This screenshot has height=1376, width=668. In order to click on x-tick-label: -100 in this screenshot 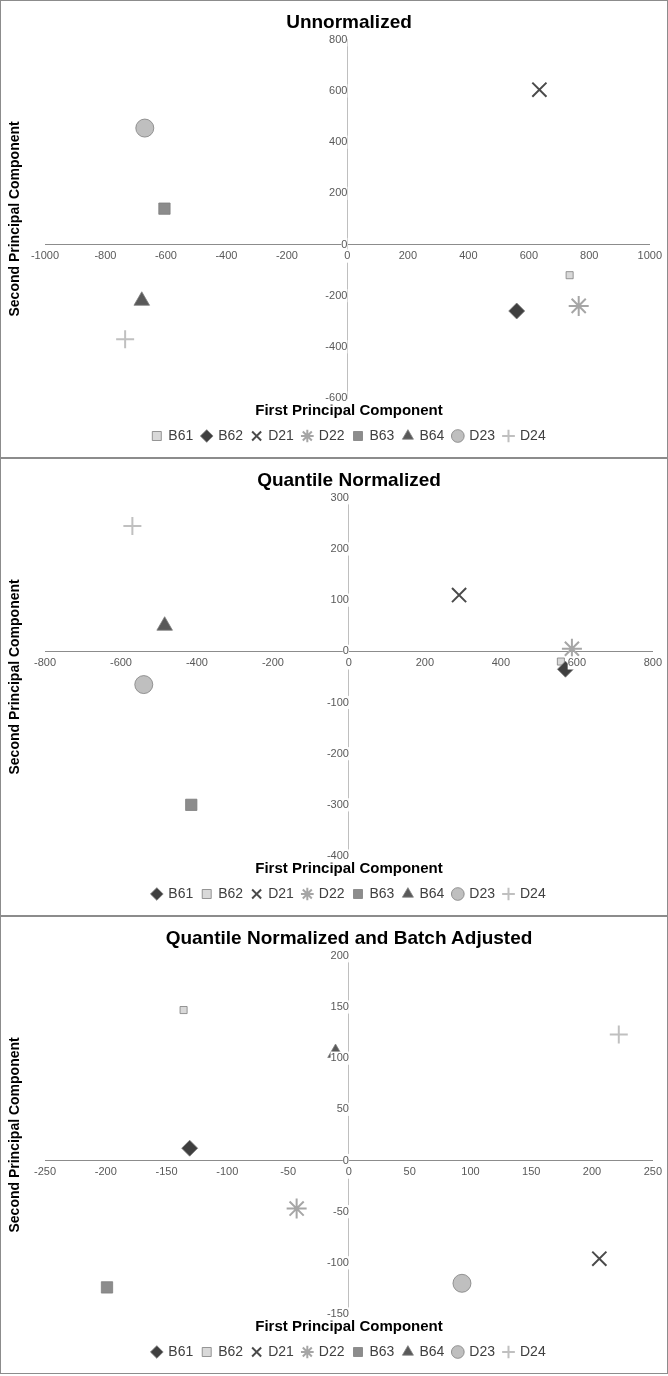, I will do `click(227, 1171)`.